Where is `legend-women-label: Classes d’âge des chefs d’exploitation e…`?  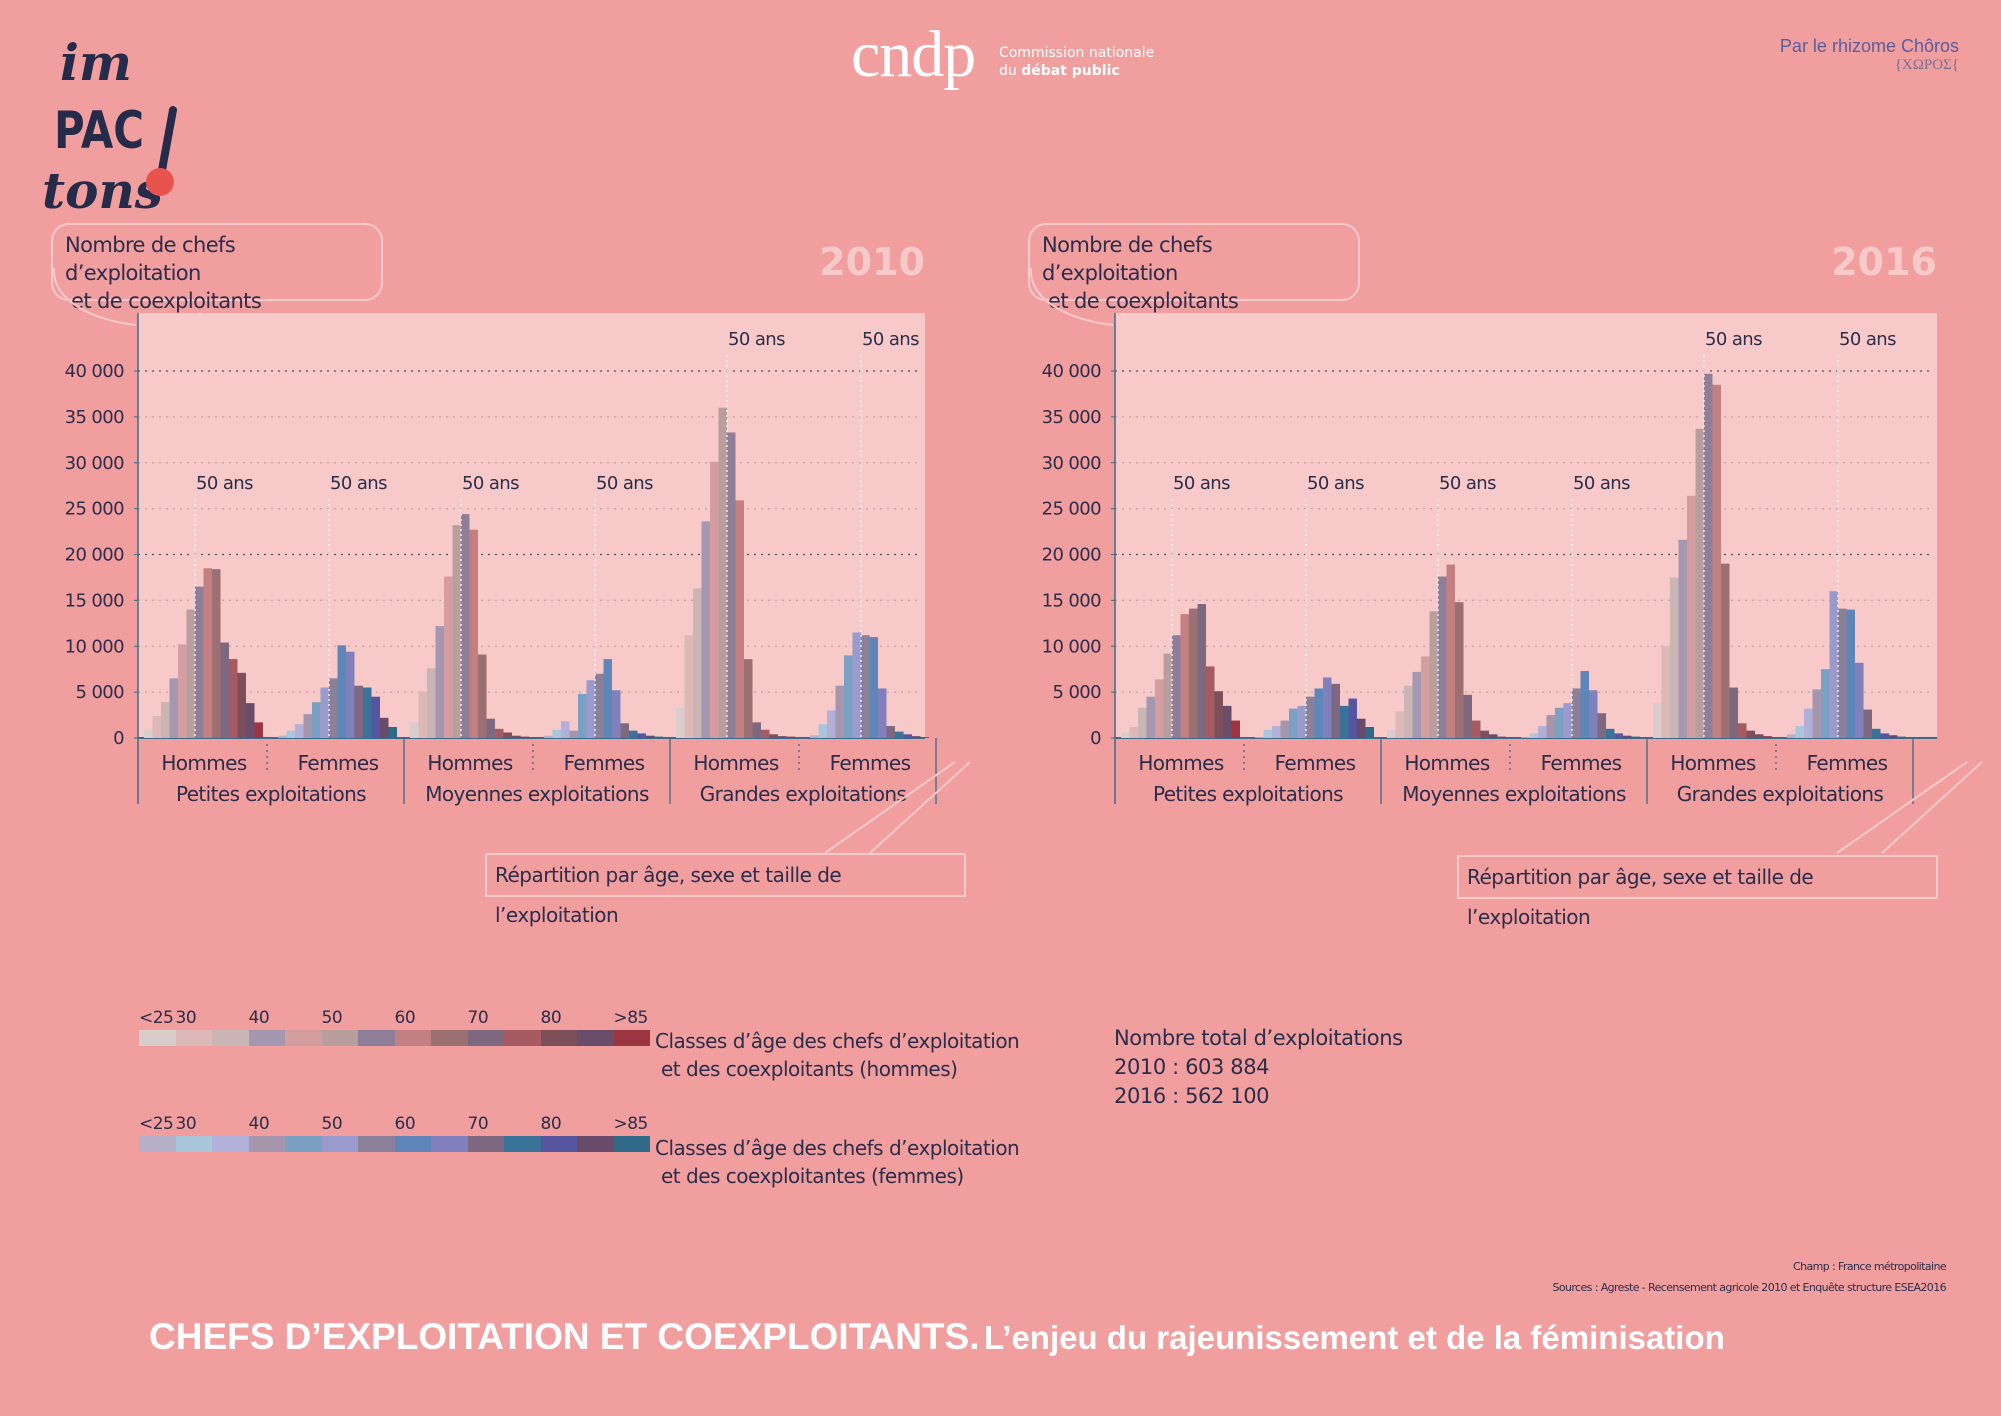 legend-women-label: Classes d’âge des chefs d’exploitation e… is located at coordinates (837, 1162).